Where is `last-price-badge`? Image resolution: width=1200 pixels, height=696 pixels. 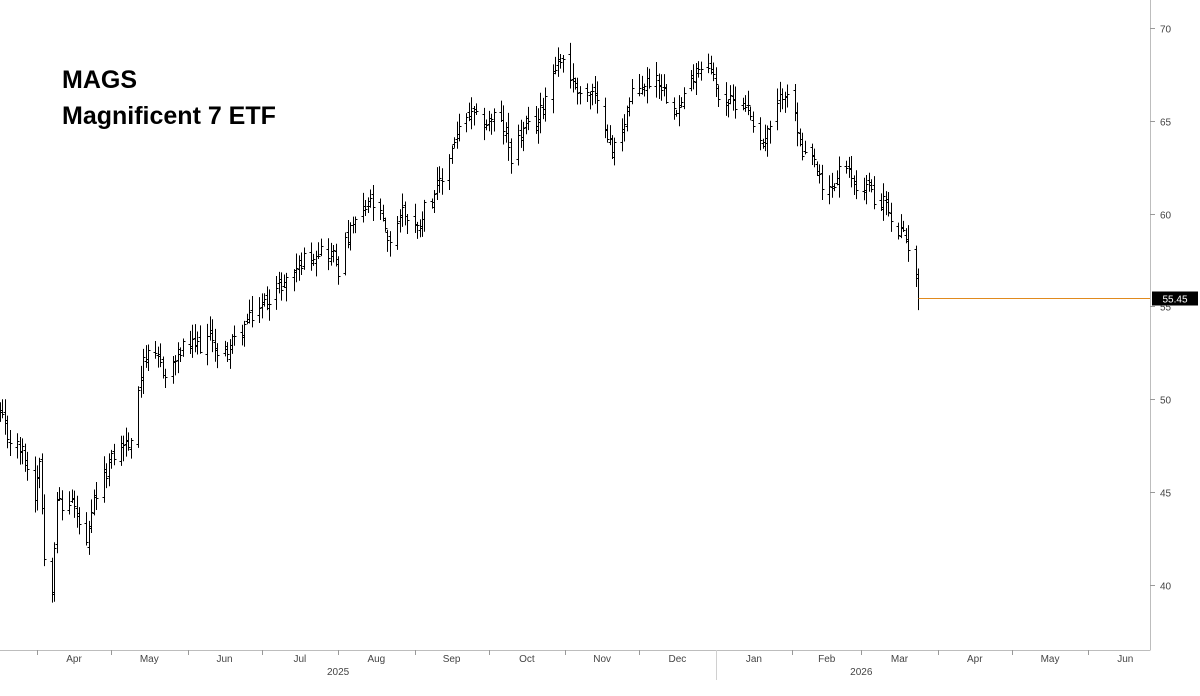
last-price-badge is located at coordinates (1175, 298).